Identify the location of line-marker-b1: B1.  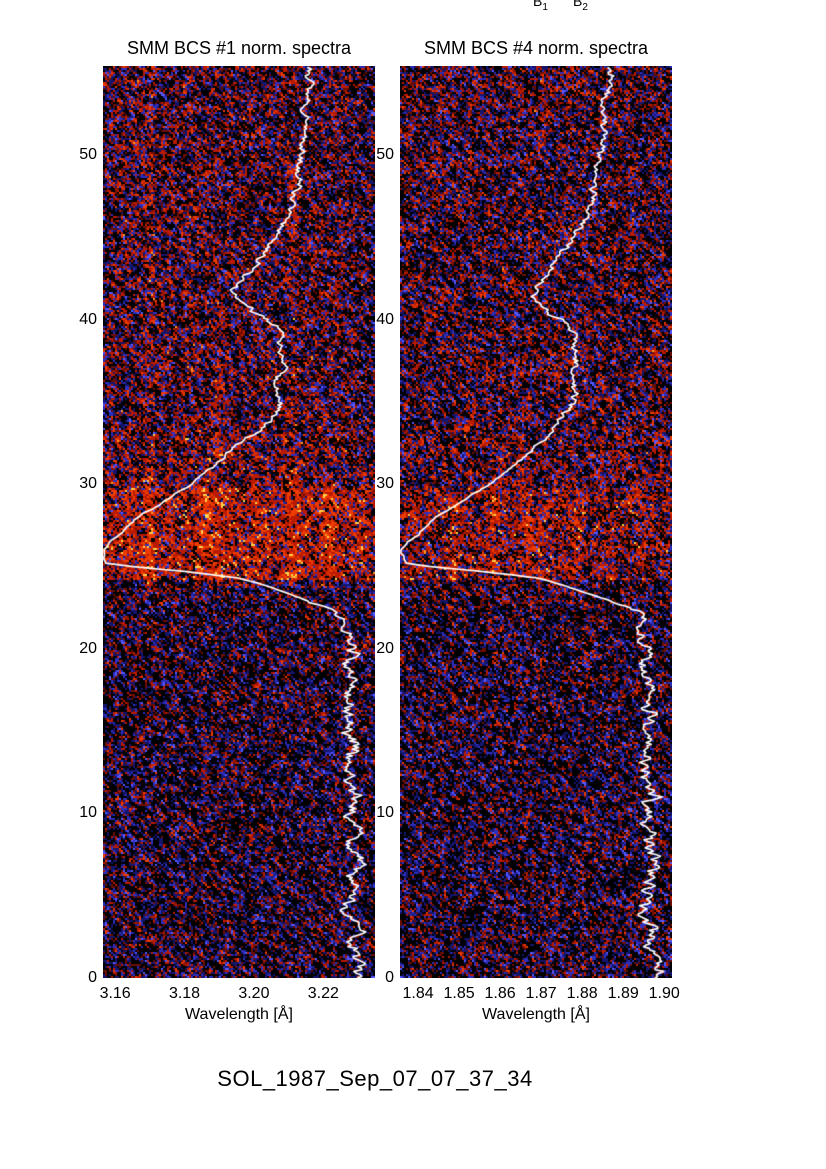
(540, 6).